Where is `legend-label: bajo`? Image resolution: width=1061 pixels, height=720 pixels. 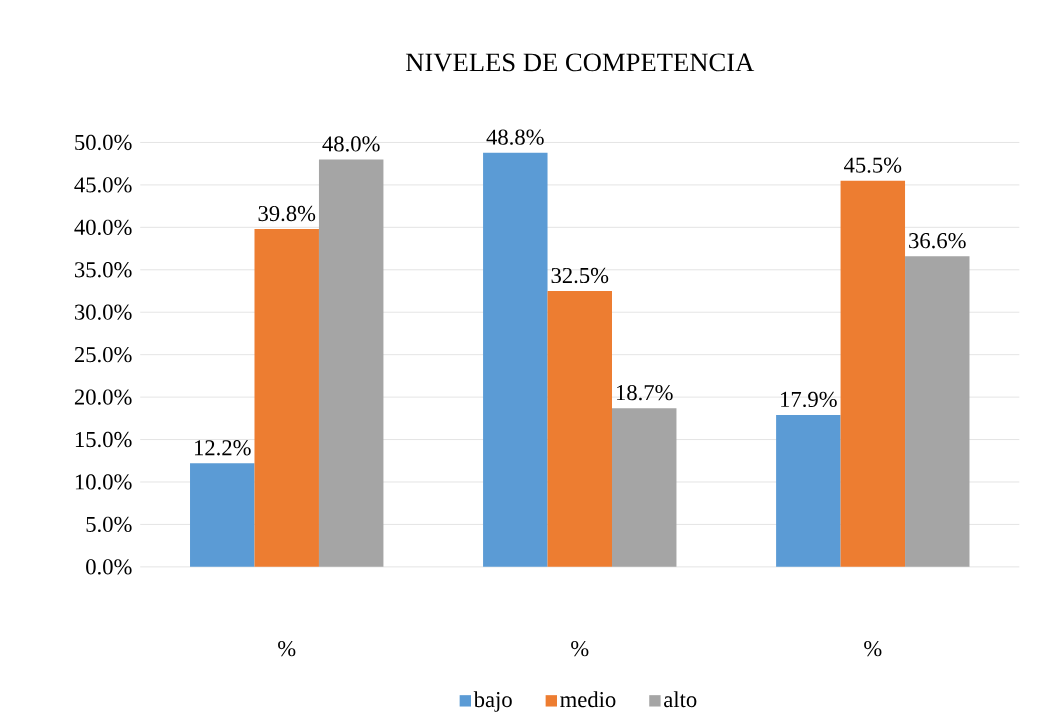 legend-label: bajo is located at coordinates (492, 701).